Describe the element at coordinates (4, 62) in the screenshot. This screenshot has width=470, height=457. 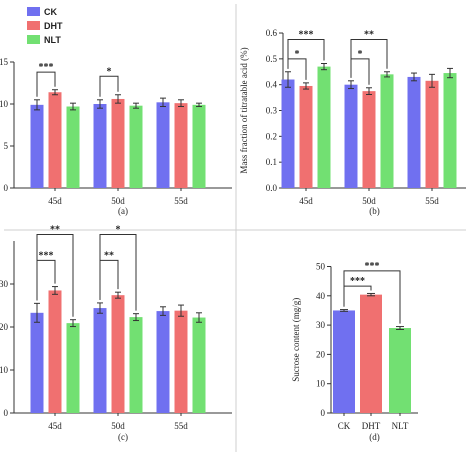
I see `y-tick-label: 15` at that location.